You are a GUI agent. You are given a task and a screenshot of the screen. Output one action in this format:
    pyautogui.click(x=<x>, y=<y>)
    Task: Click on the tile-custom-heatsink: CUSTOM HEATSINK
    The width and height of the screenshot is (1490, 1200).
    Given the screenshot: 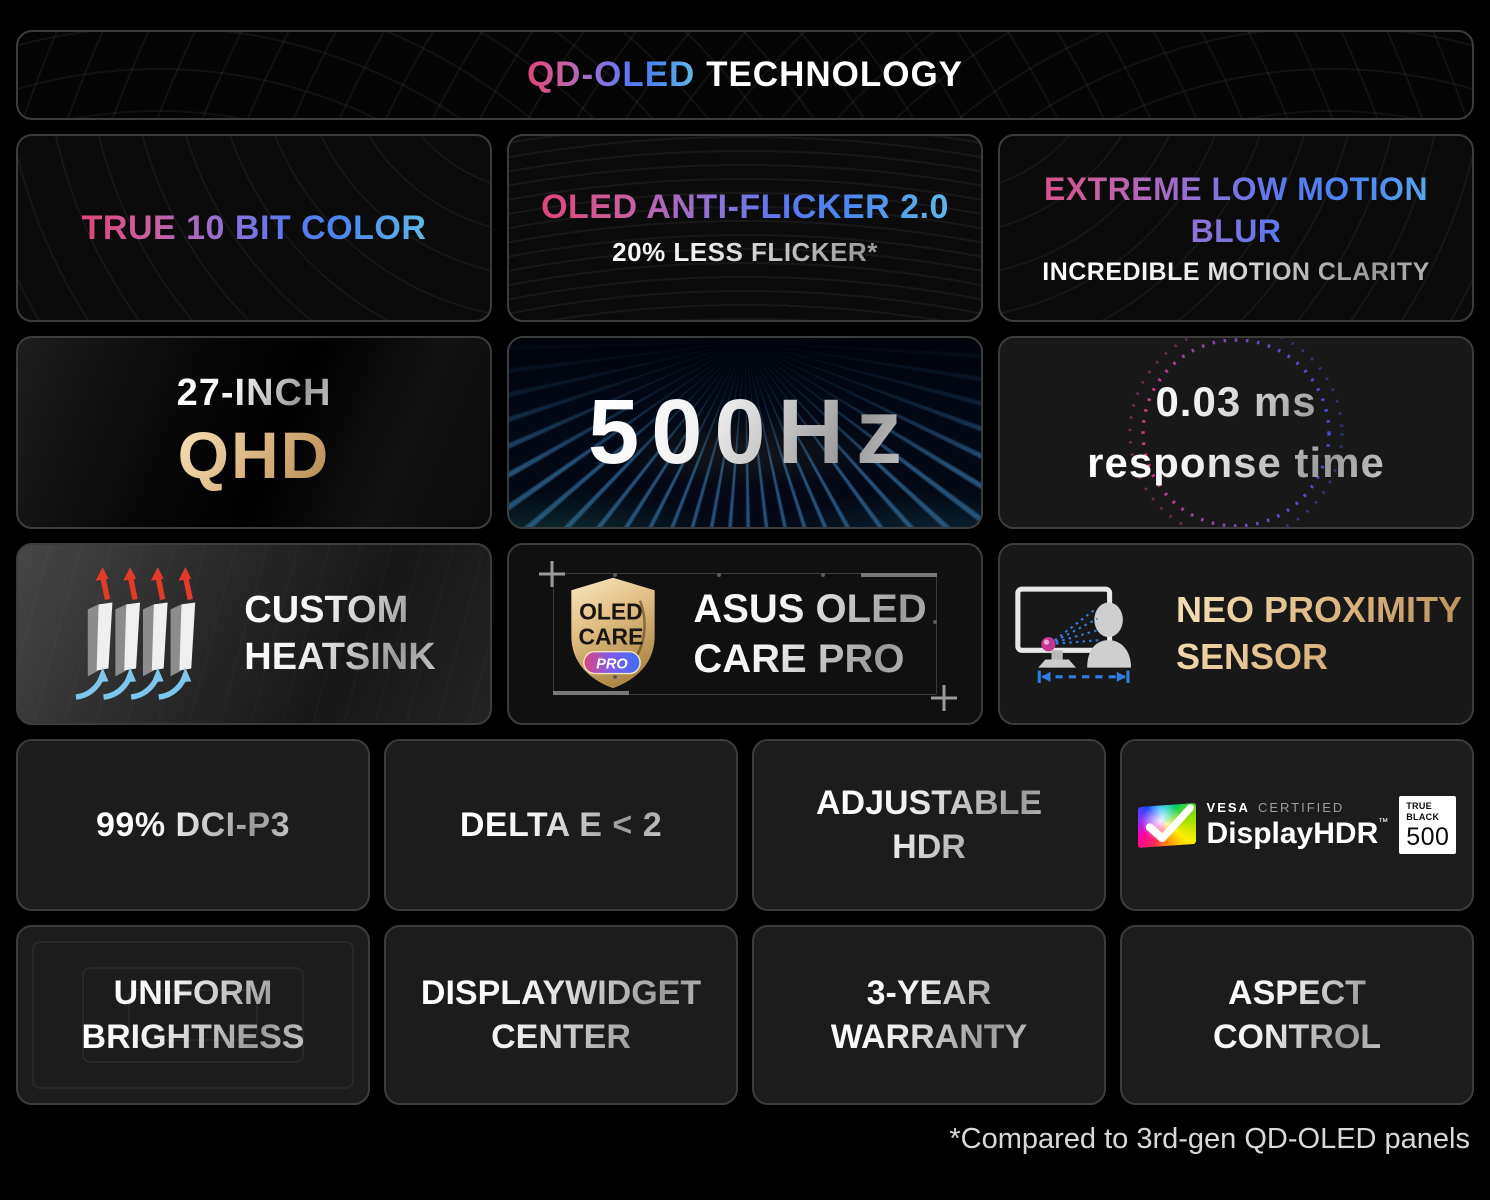 What is the action you would take?
    pyautogui.click(x=254, y=634)
    